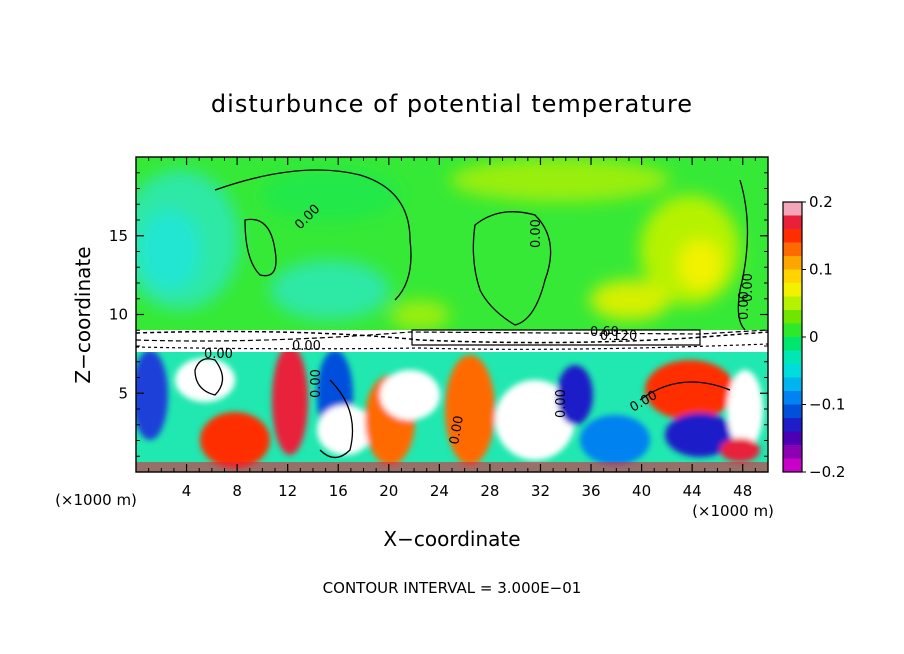 The width and height of the screenshot is (904, 654). What do you see at coordinates (827, 472) in the screenshot?
I see `colorbar-tick-label: −0.2` at bounding box center [827, 472].